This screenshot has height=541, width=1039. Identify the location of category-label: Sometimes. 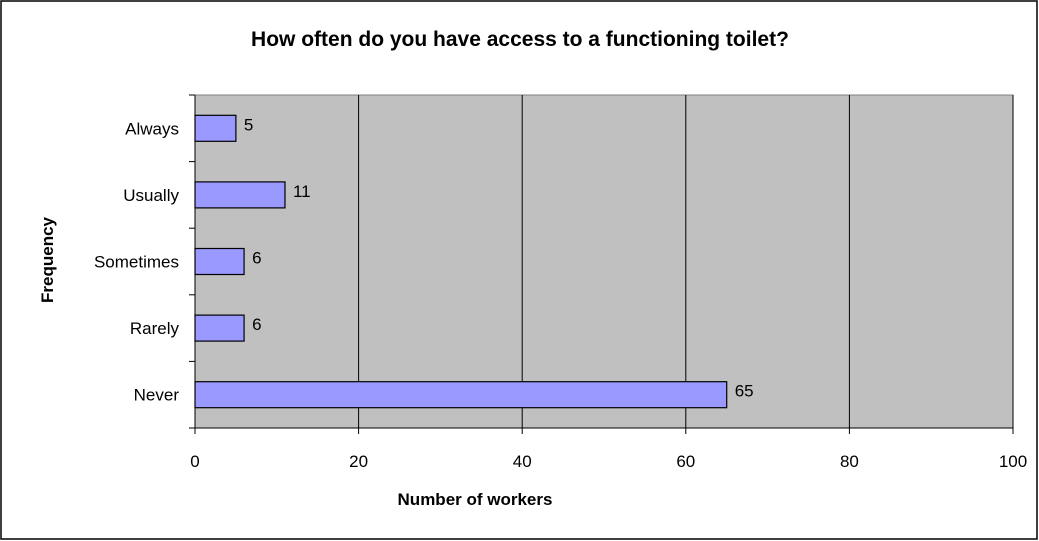
(136, 262).